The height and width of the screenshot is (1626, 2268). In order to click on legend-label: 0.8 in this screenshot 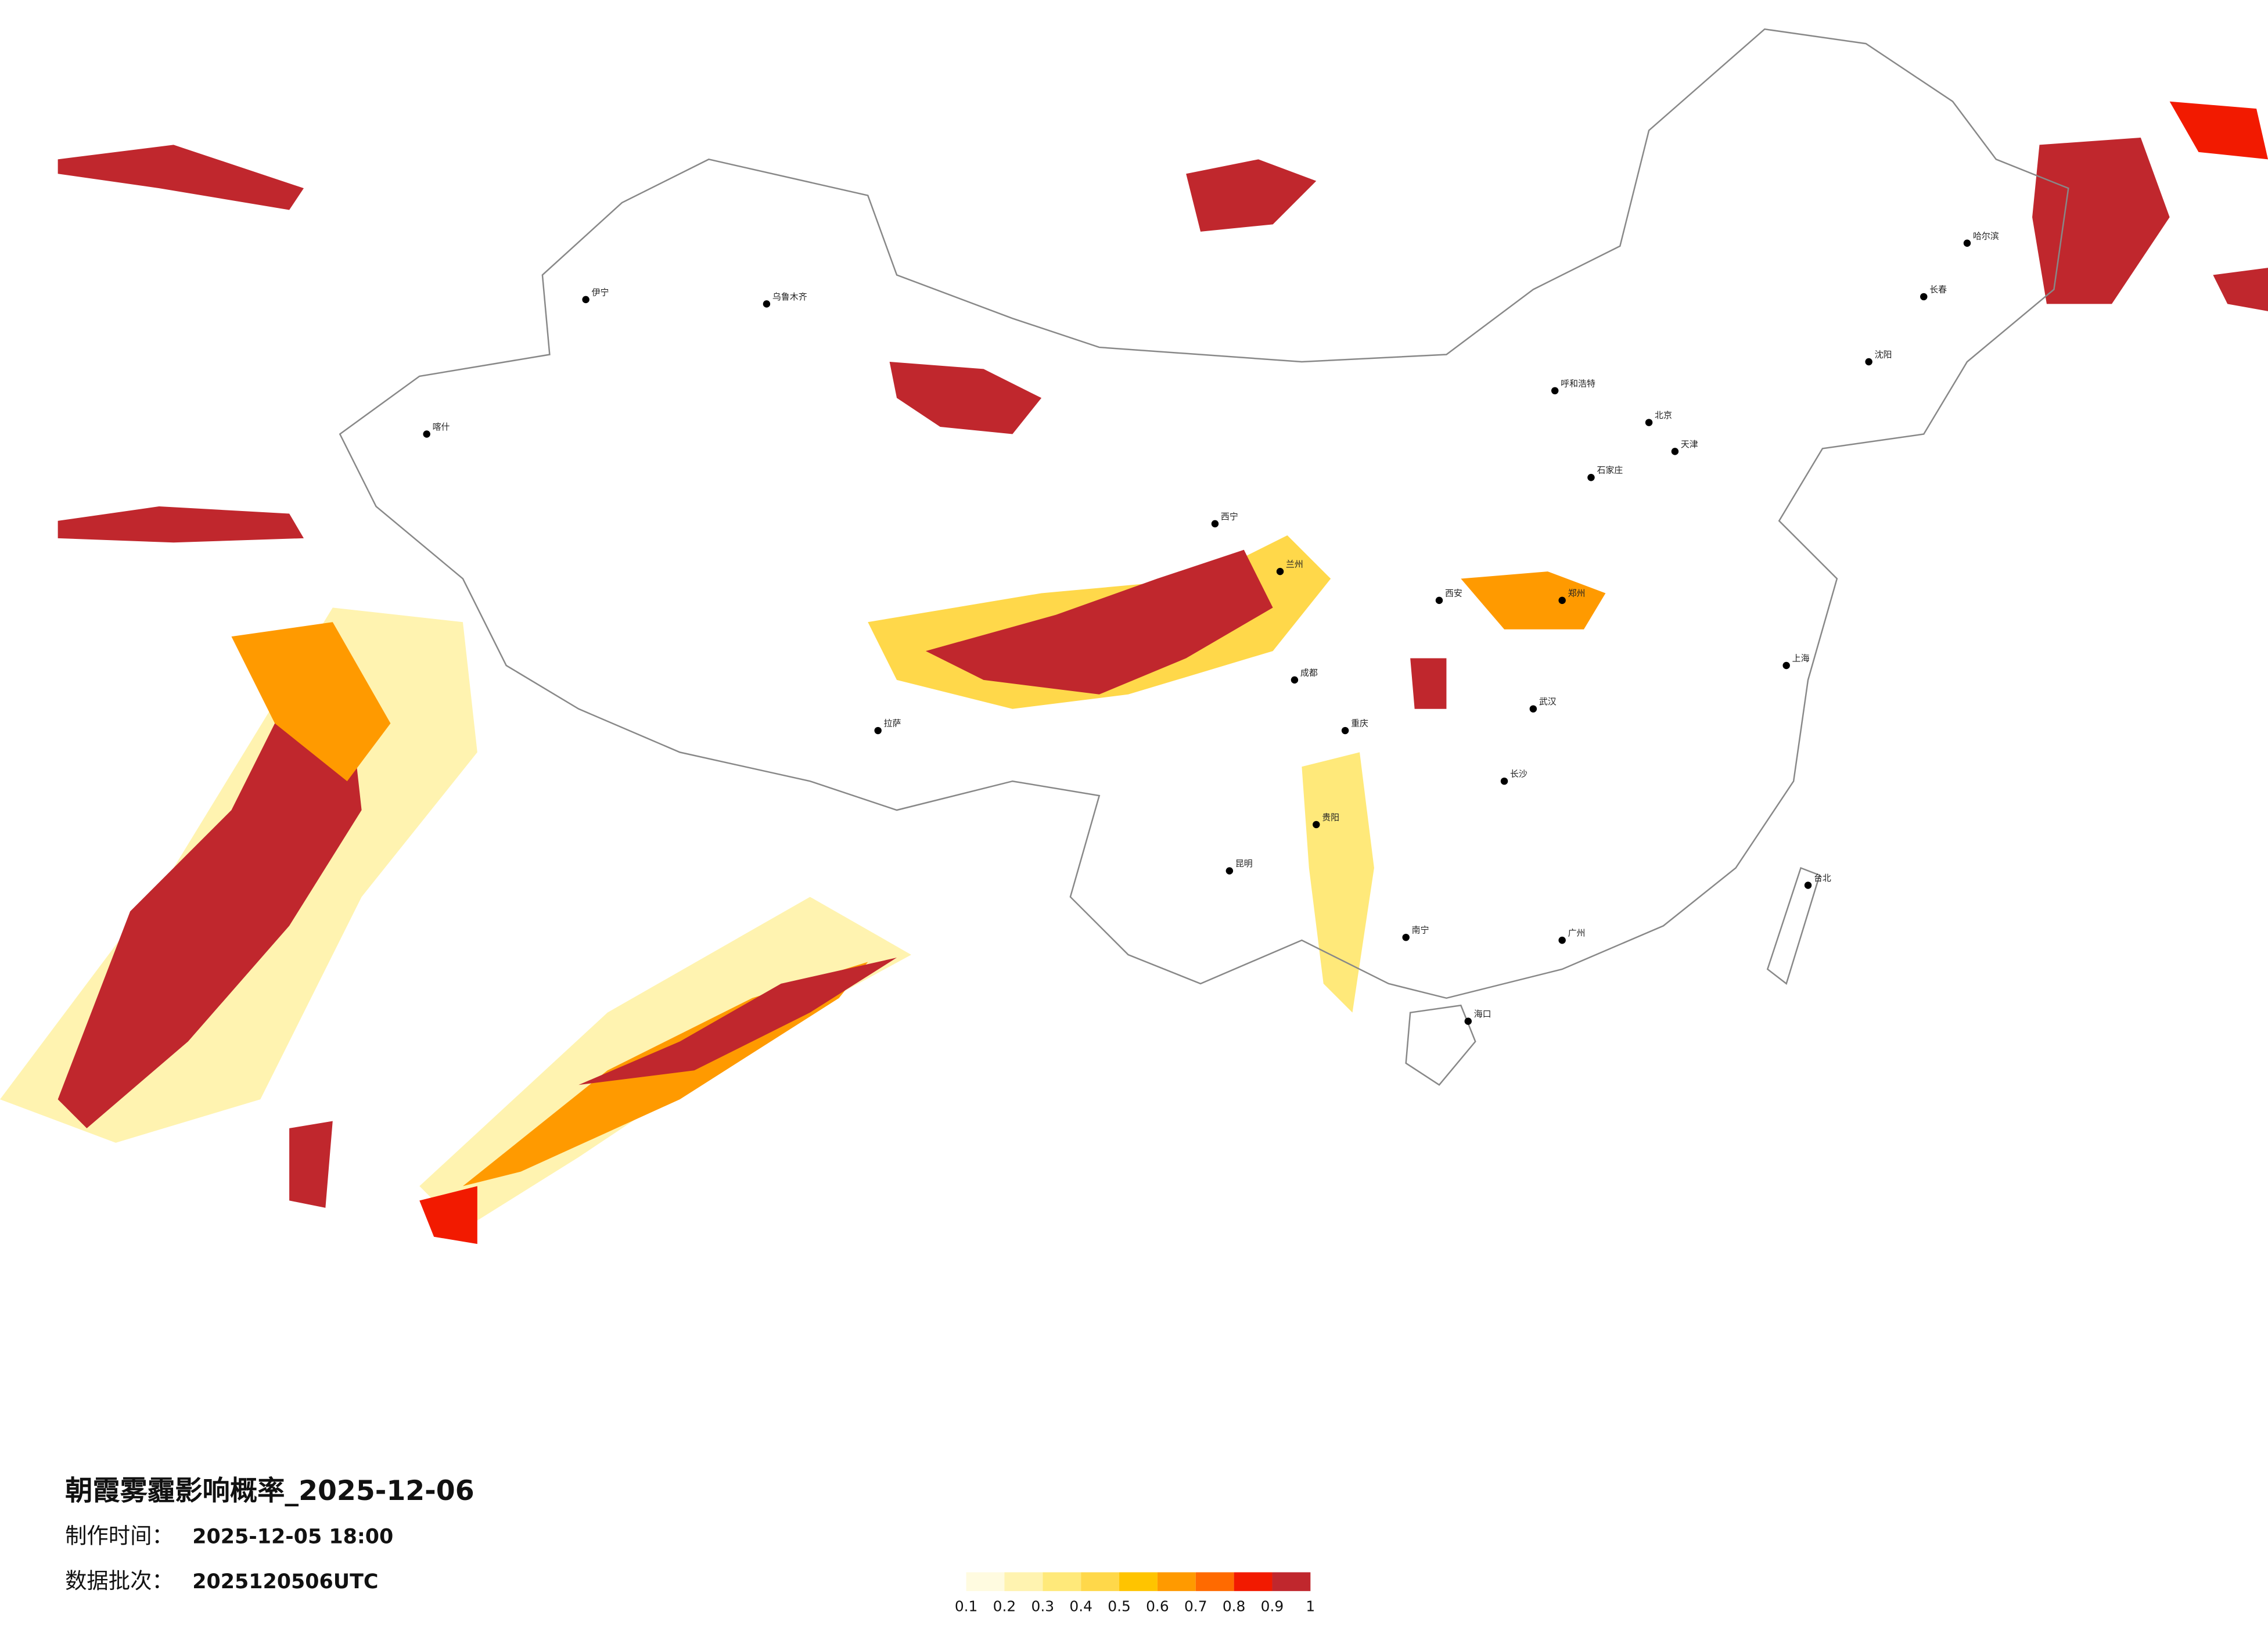, I will do `click(1234, 1606)`.